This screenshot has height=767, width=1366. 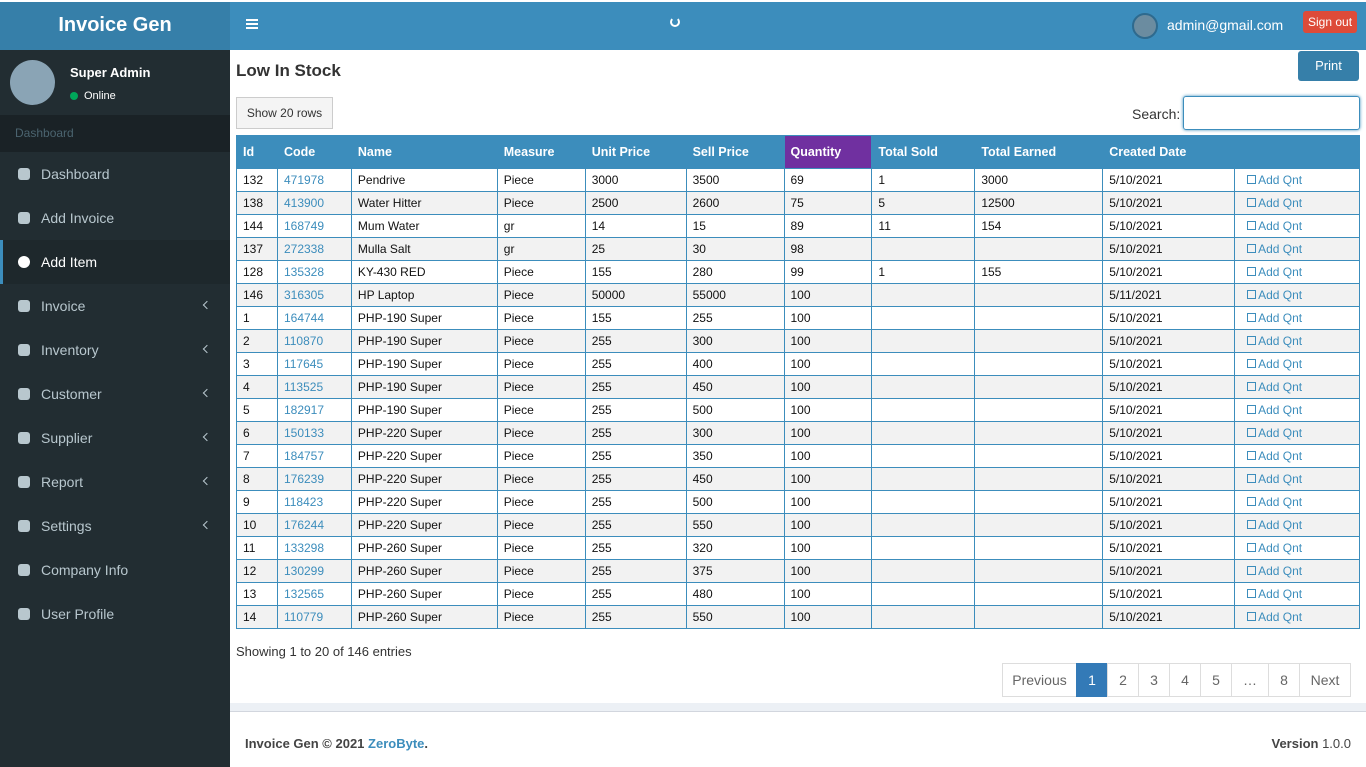 What do you see at coordinates (115, 438) in the screenshot?
I see `menu-item: Supplier` at bounding box center [115, 438].